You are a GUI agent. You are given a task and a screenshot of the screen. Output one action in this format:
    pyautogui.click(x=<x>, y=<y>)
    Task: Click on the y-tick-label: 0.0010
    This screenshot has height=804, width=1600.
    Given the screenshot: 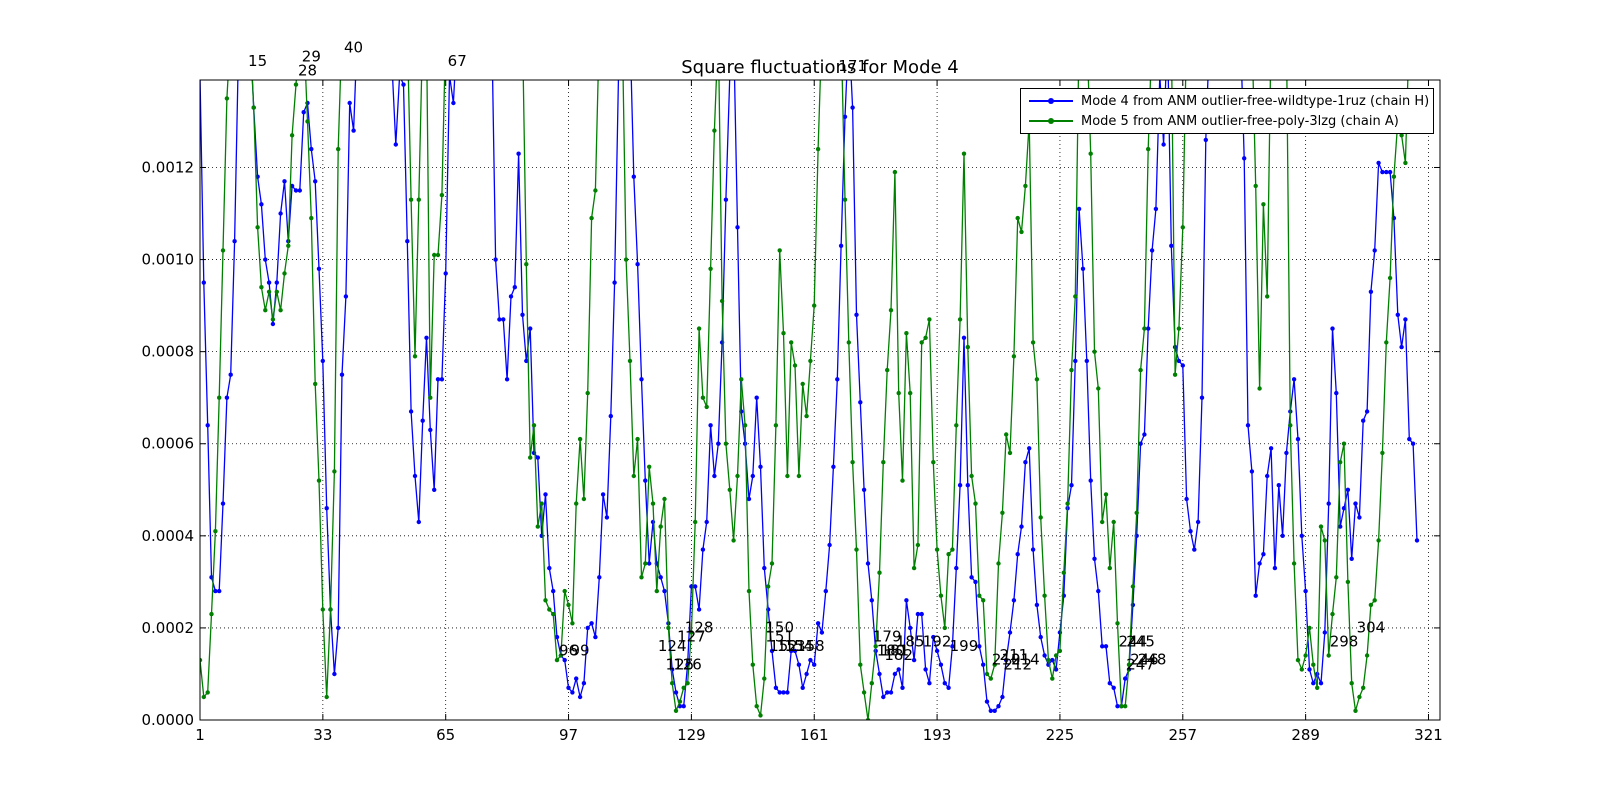 What is the action you would take?
    pyautogui.click(x=168, y=260)
    